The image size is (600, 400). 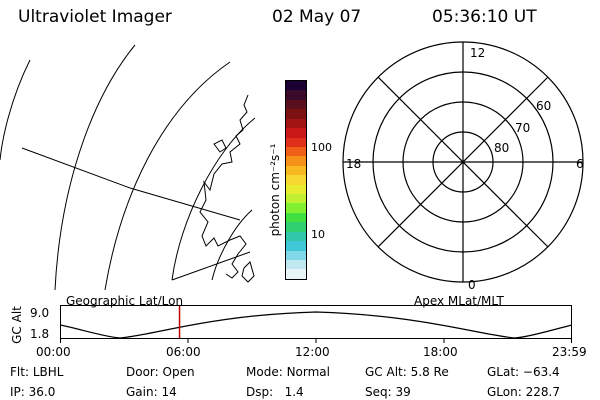 I want to click on boundary-line, so click(x=211, y=266).